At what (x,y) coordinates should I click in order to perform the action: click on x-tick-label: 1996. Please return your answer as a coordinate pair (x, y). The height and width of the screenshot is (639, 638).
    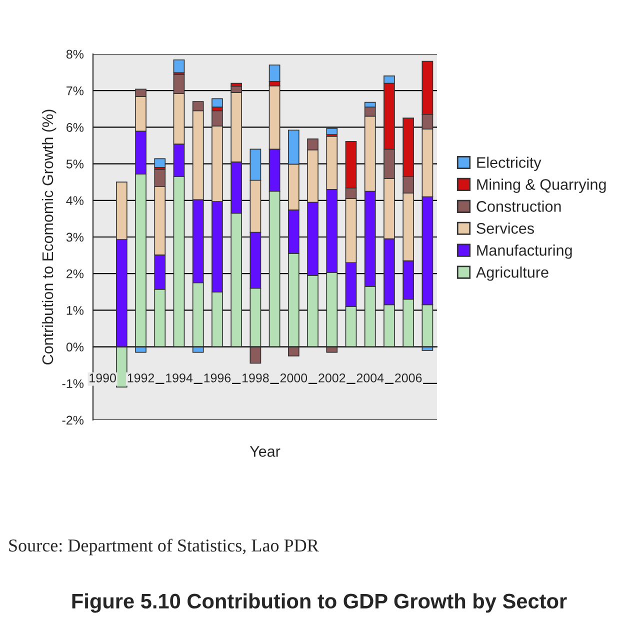
    Looking at the image, I should click on (217, 378).